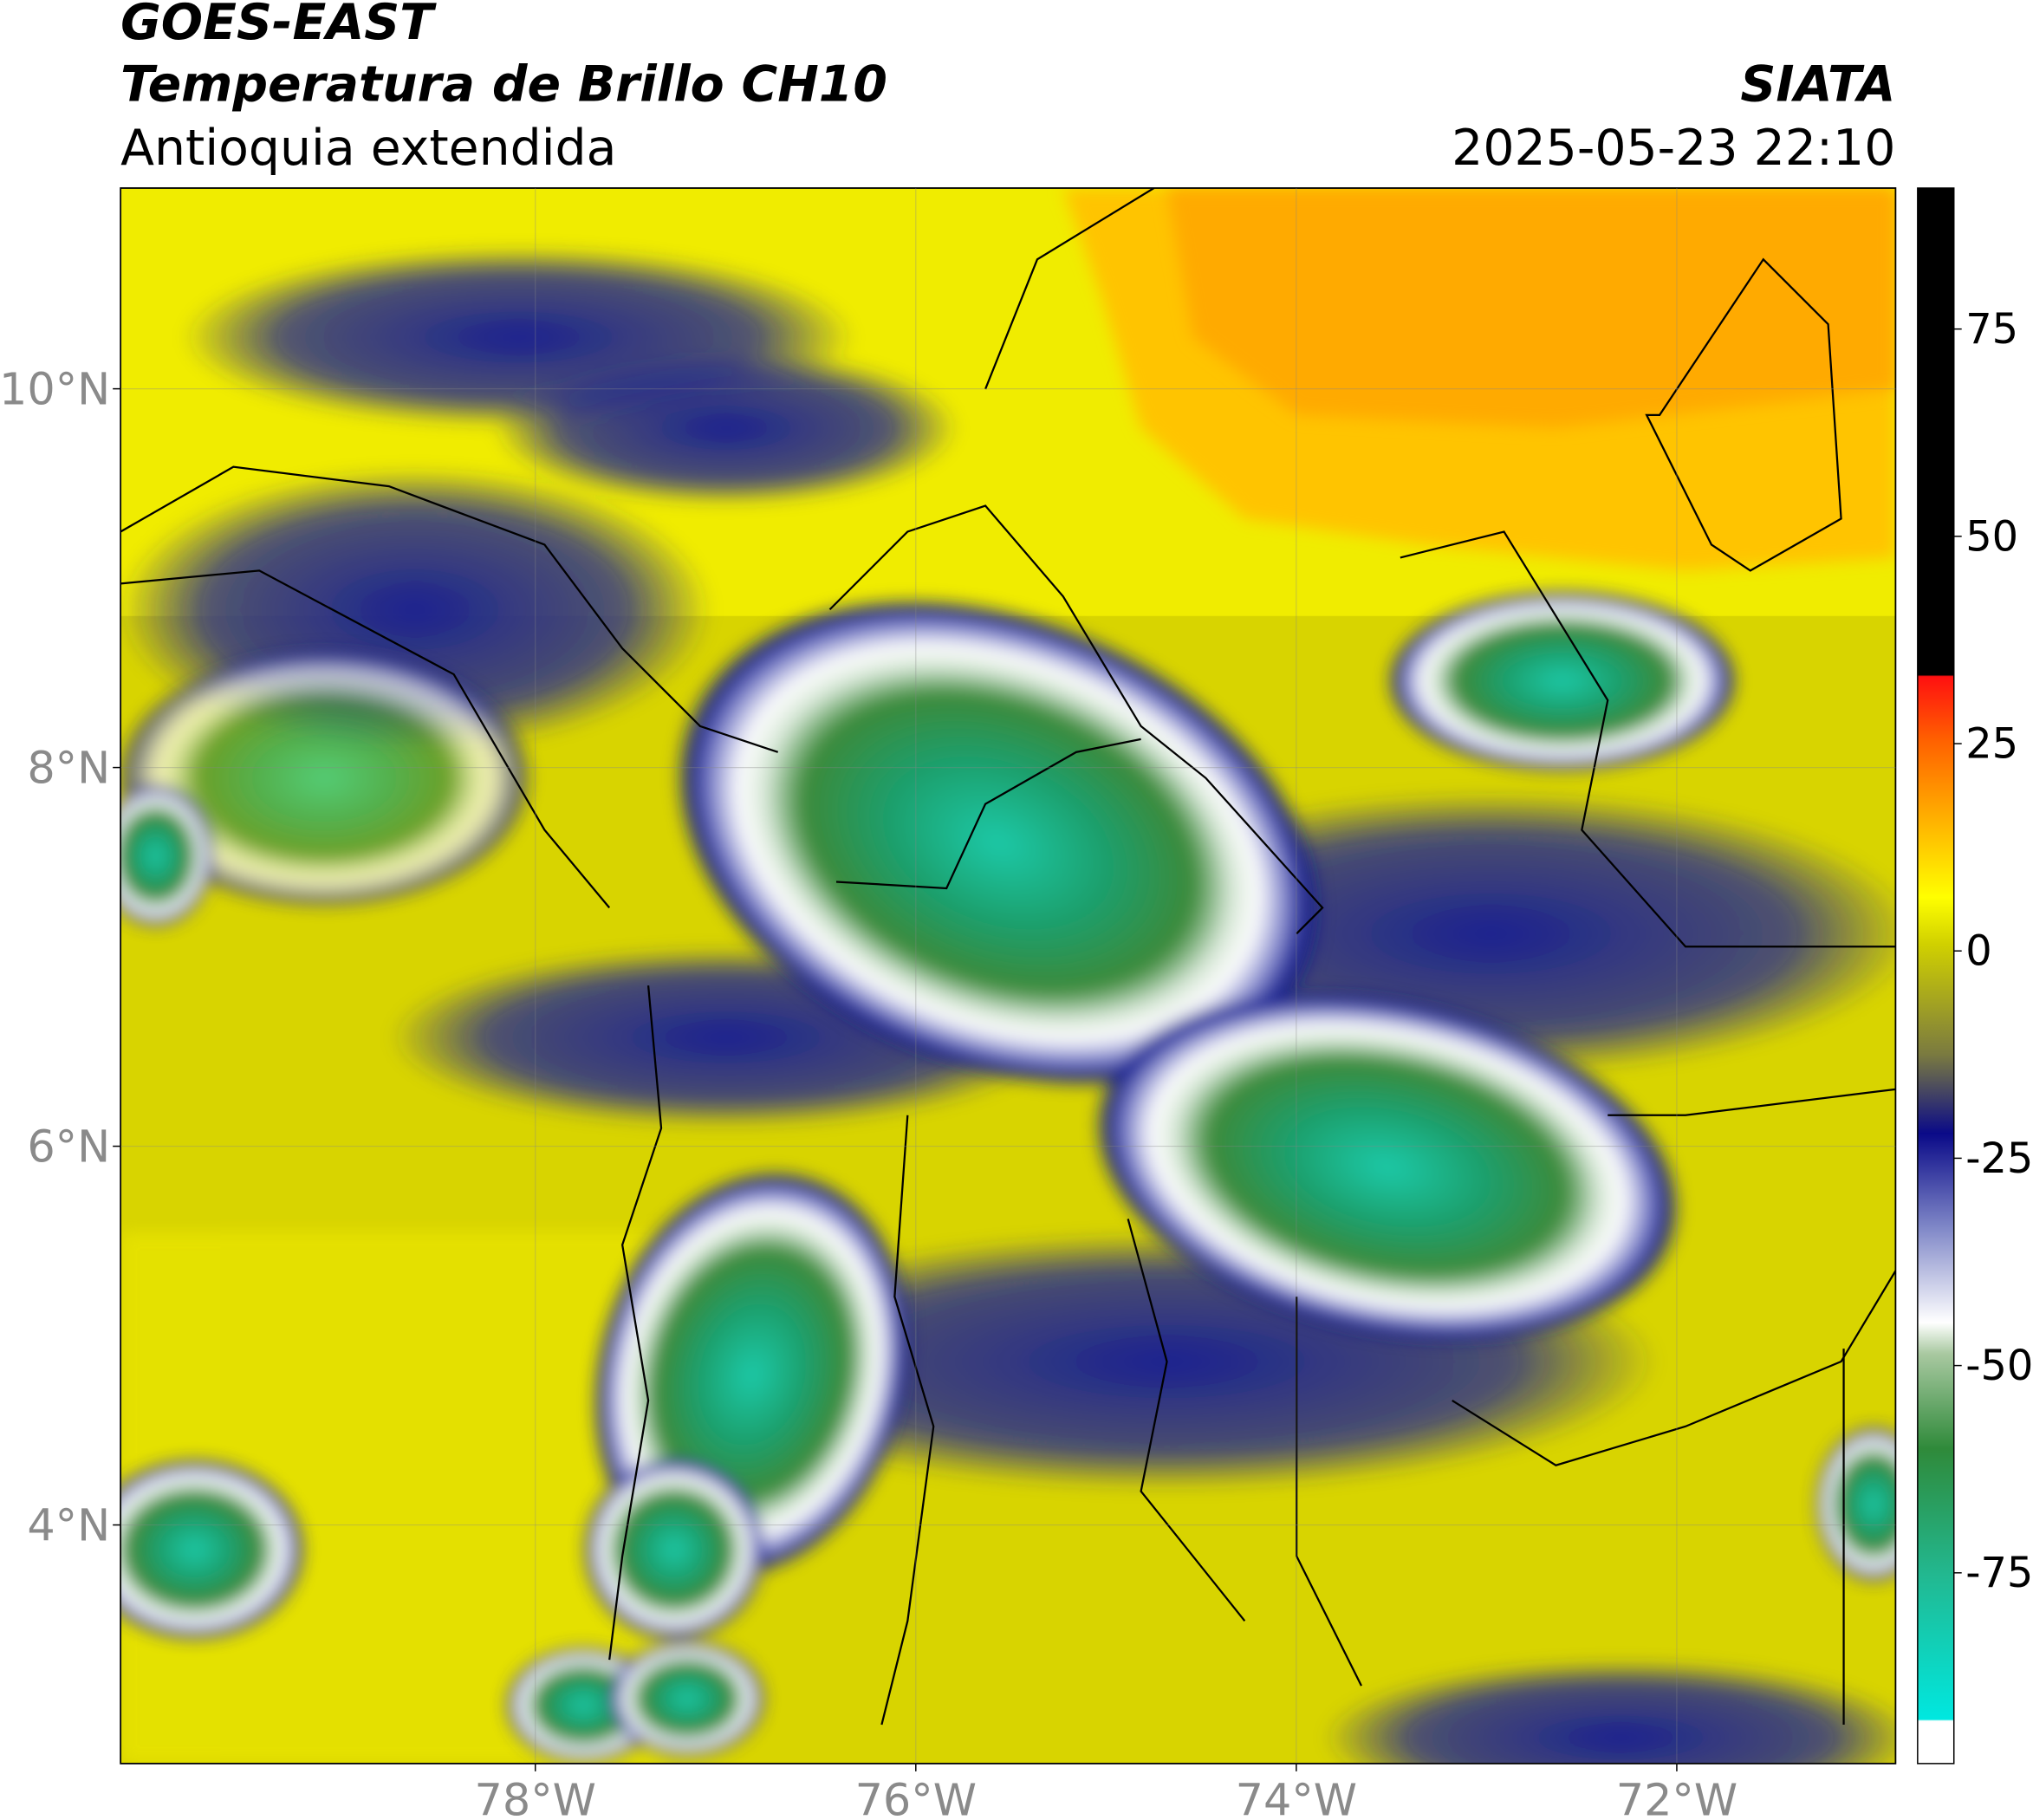 The image size is (2033, 1820). I want to click on colorbar-tick-label: -25, so click(1999, 1159).